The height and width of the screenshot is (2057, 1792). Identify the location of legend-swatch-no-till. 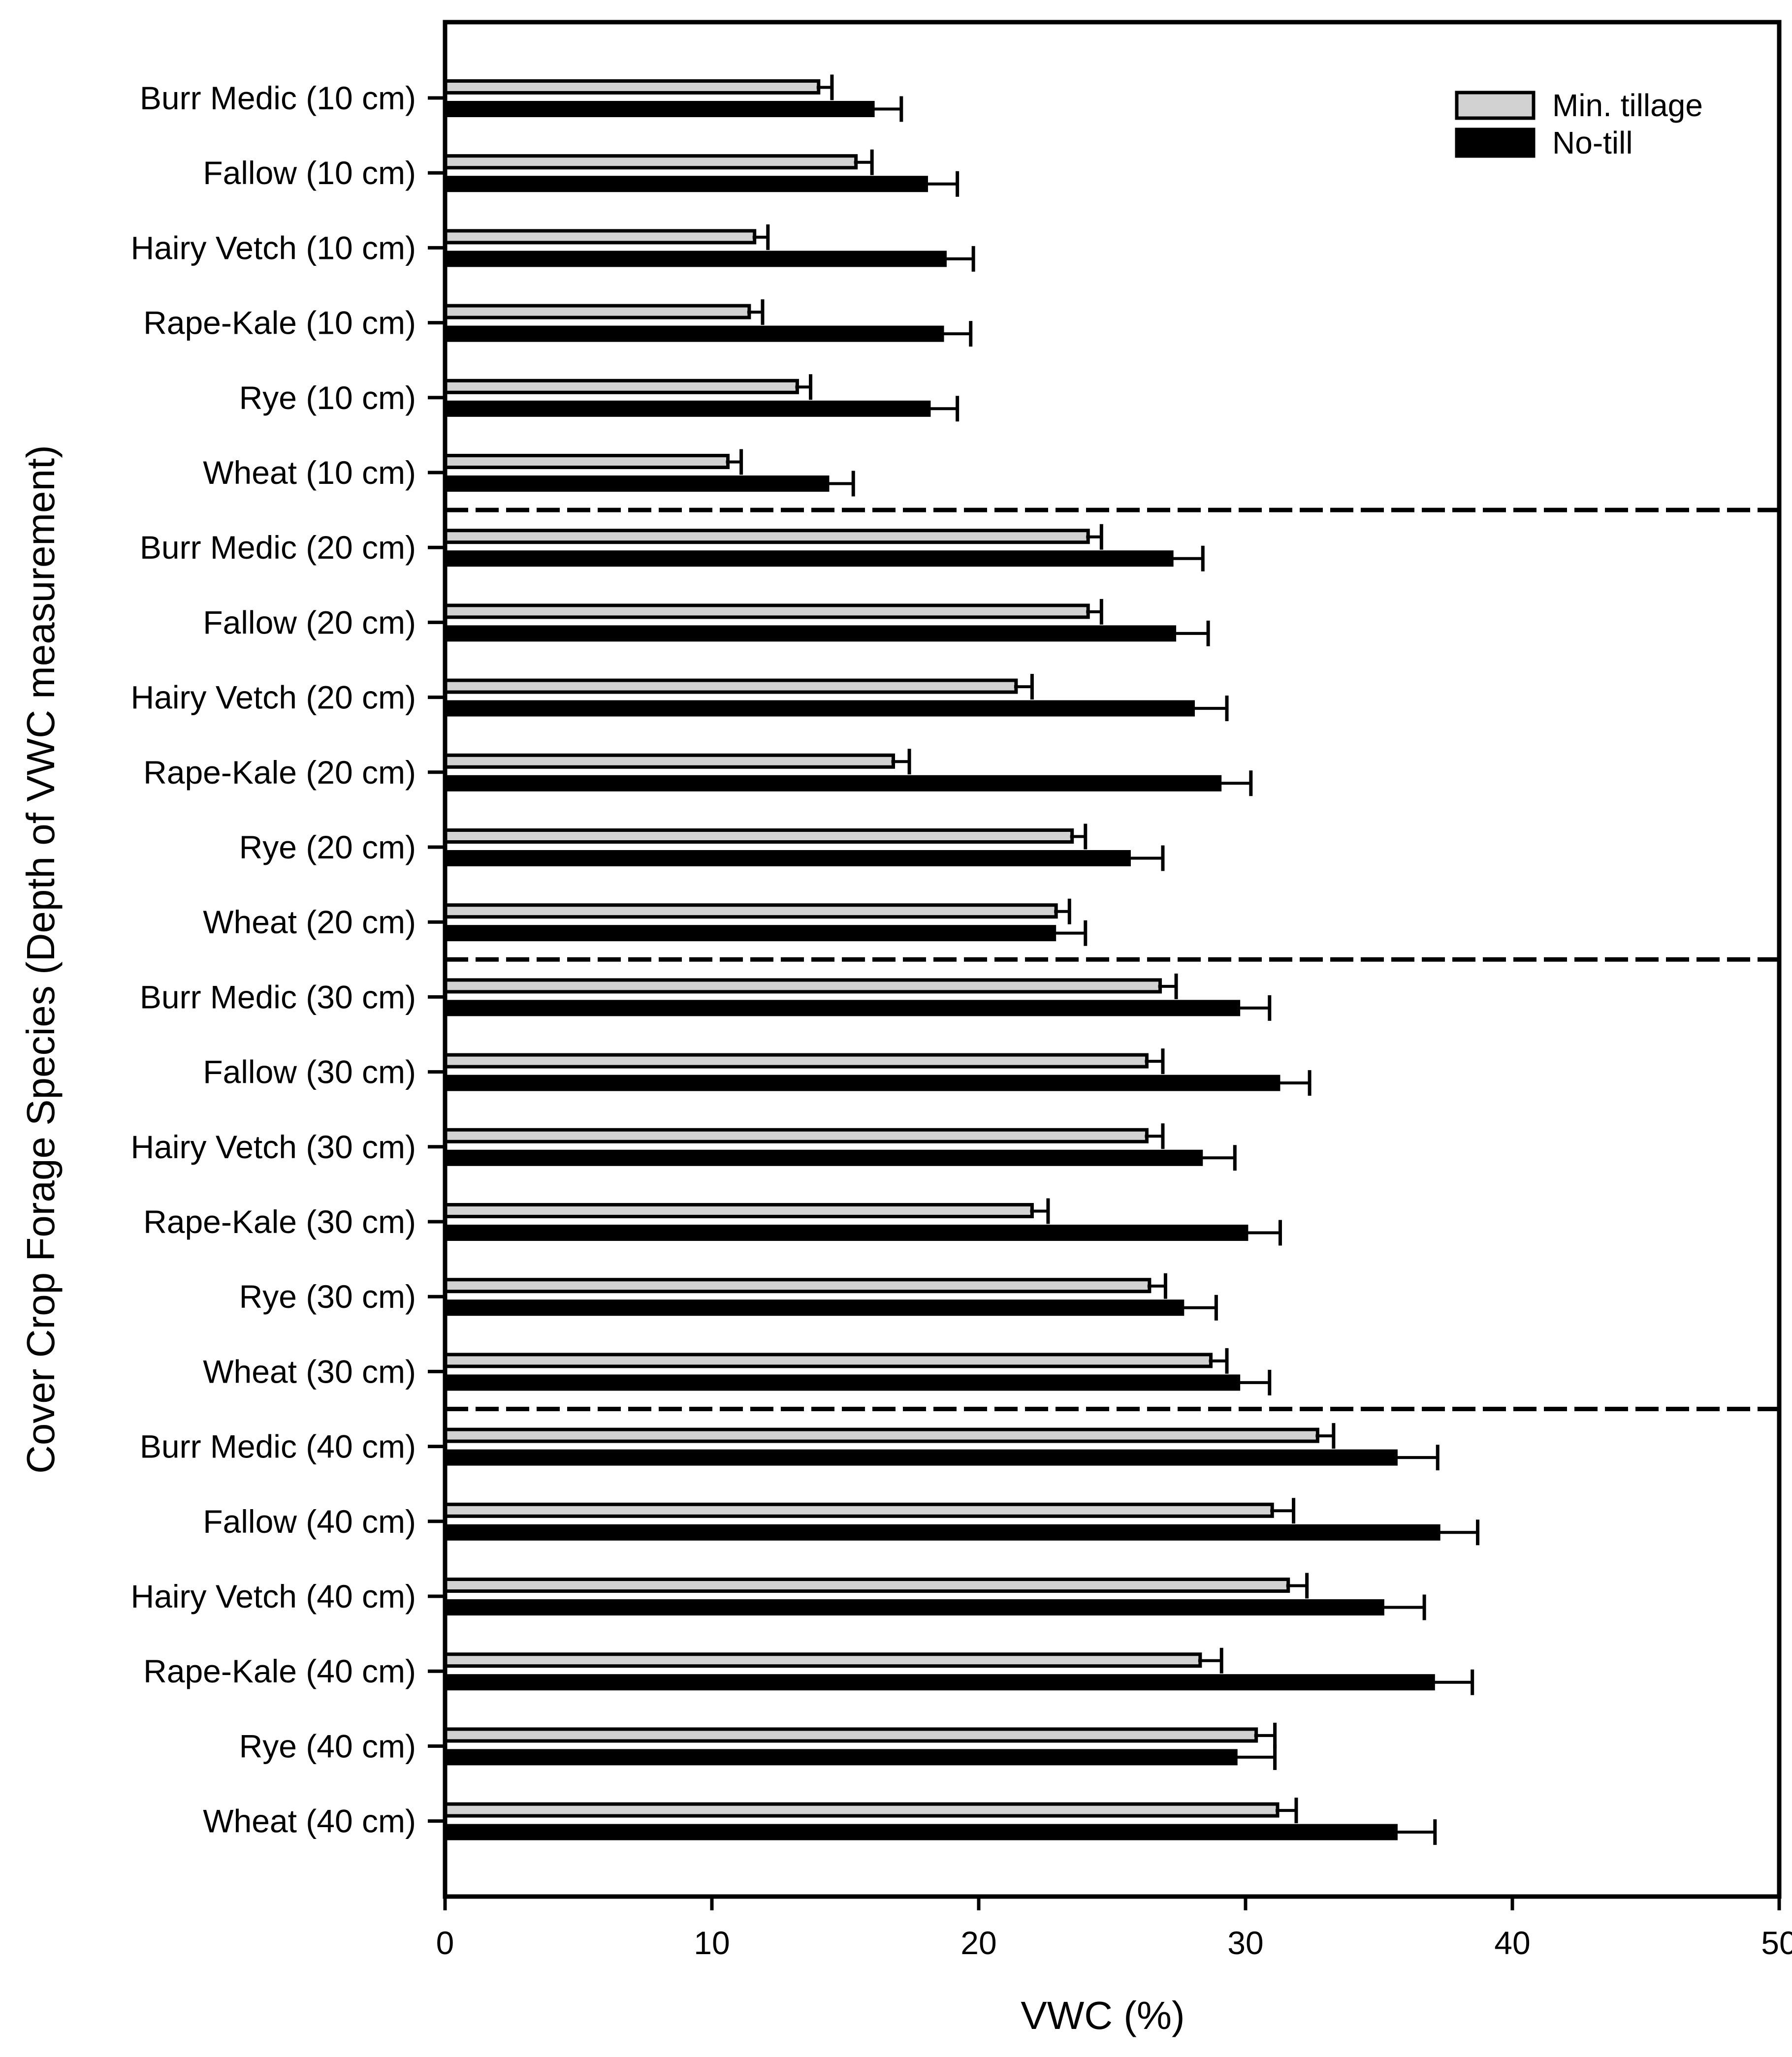
(1495, 142).